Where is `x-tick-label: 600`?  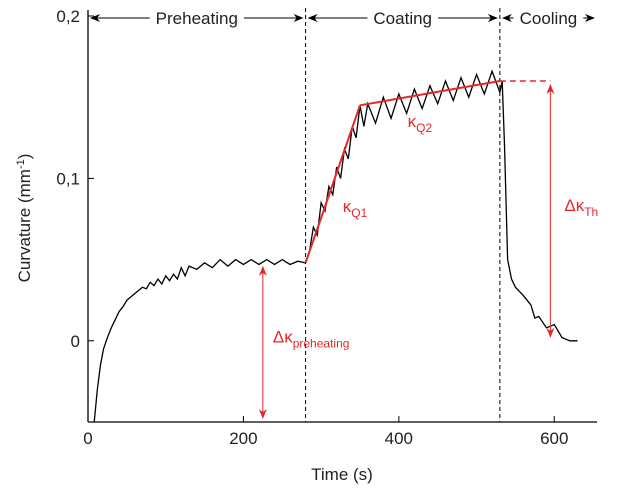 x-tick-label: 600 is located at coordinates (554, 438).